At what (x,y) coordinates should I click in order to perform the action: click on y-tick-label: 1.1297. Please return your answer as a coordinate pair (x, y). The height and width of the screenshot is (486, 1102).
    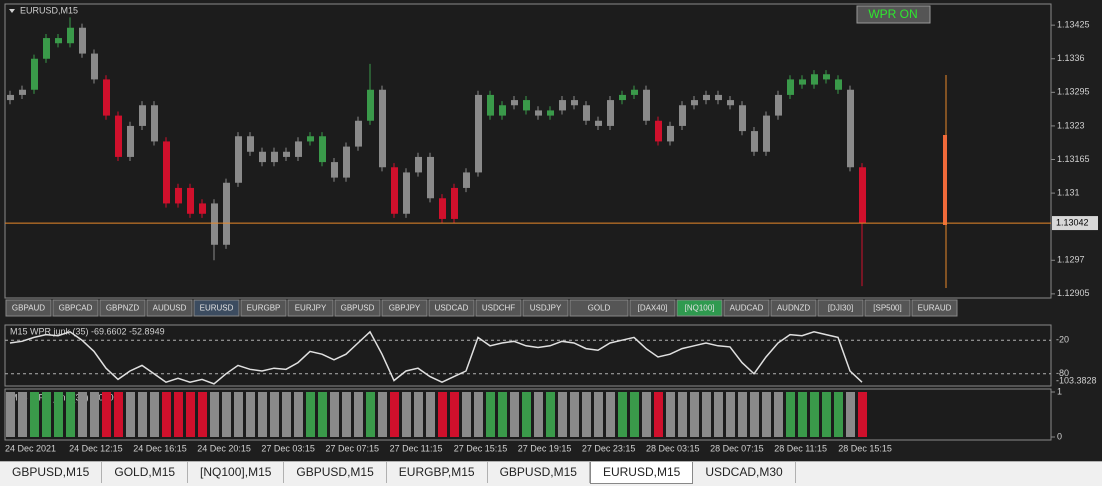
    Looking at the image, I should click on (1071, 260).